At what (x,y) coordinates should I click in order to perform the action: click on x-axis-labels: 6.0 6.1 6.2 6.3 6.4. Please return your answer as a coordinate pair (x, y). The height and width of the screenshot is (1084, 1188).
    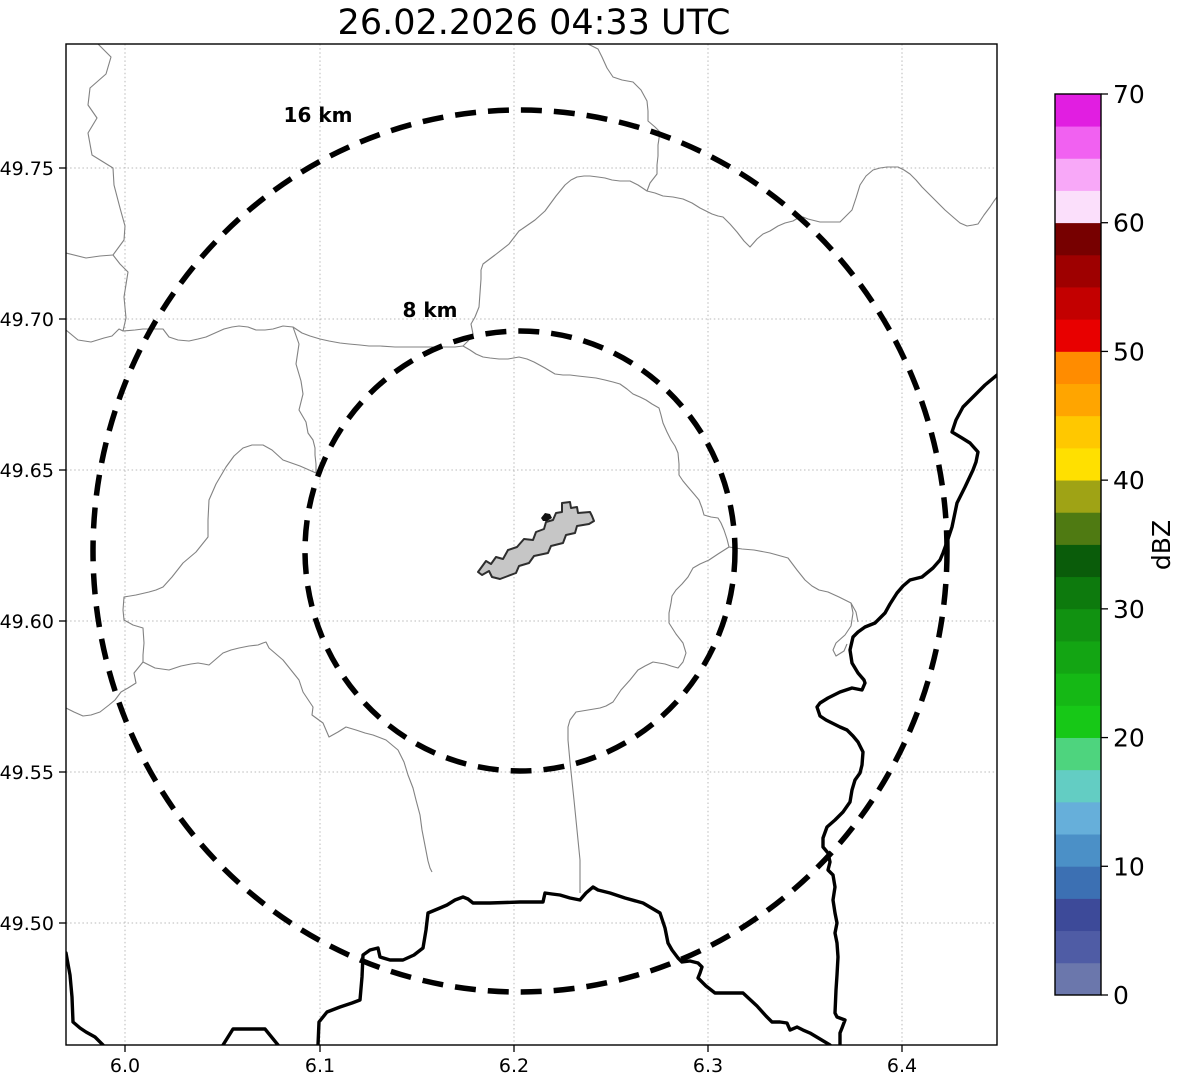
    Looking at the image, I should click on (513, 1066).